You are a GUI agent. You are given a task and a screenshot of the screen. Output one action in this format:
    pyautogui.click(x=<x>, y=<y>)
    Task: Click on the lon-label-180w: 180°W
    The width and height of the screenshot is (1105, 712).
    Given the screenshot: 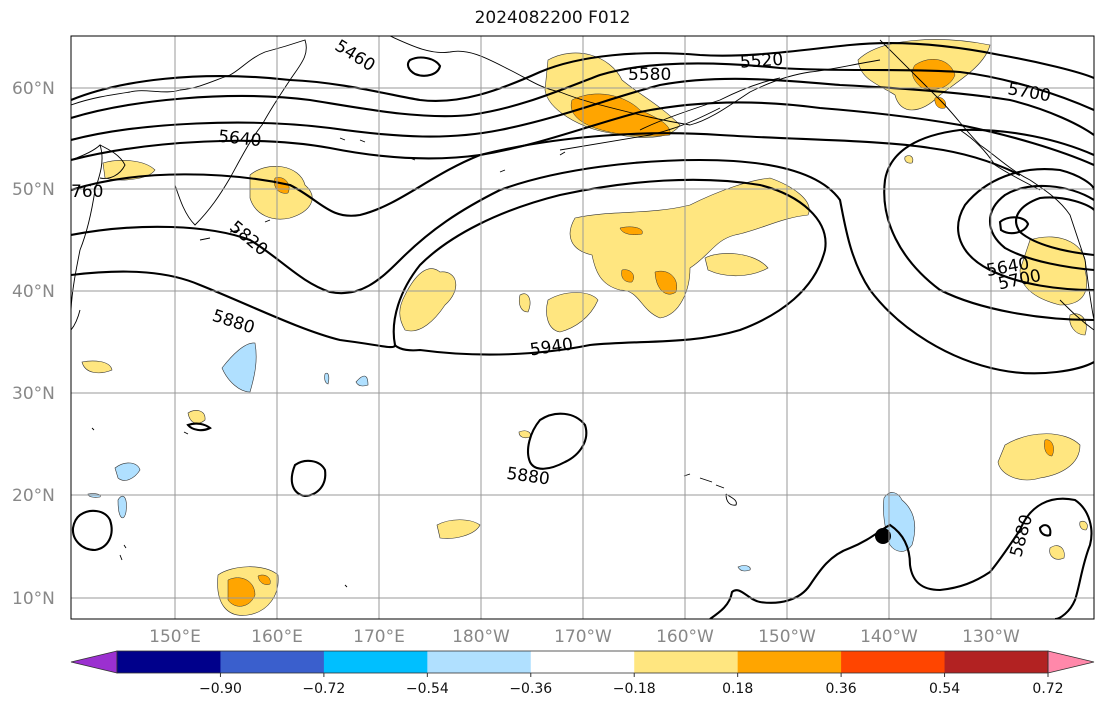 What is the action you would take?
    pyautogui.click(x=481, y=637)
    